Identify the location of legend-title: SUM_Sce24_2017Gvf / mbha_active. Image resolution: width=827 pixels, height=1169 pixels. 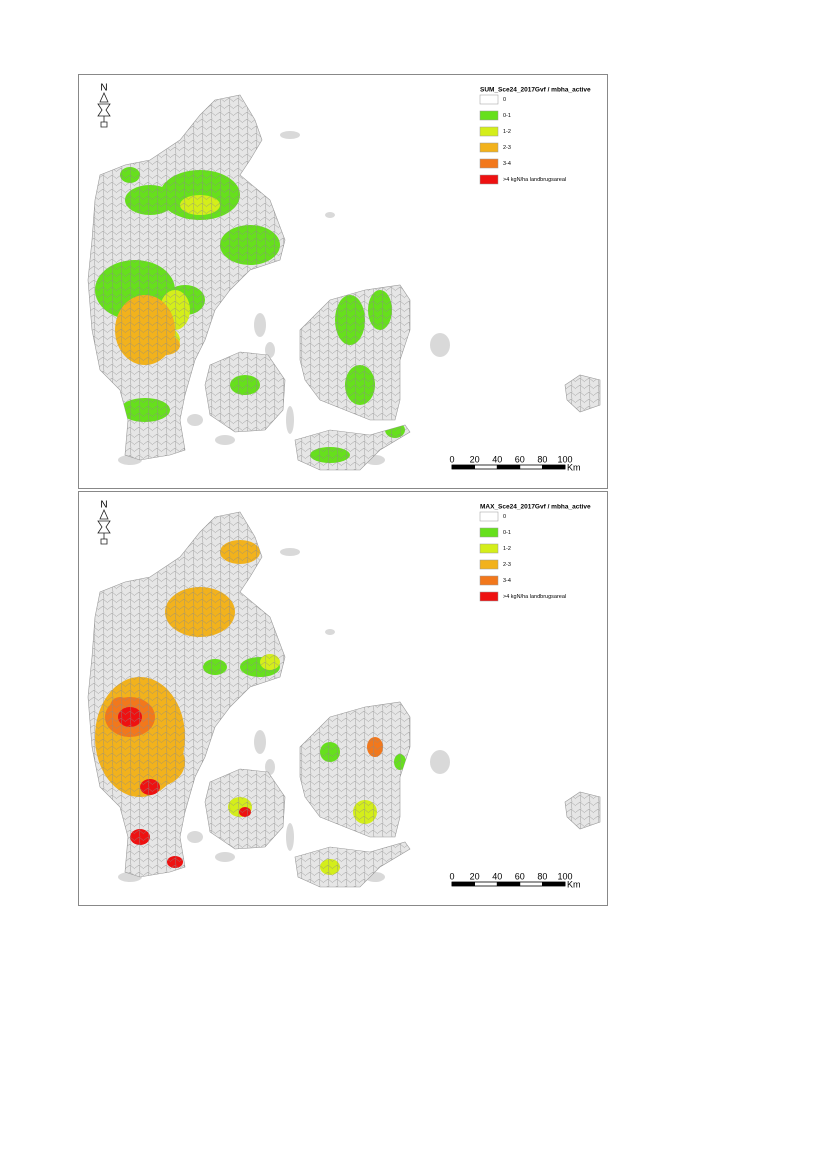
(535, 90).